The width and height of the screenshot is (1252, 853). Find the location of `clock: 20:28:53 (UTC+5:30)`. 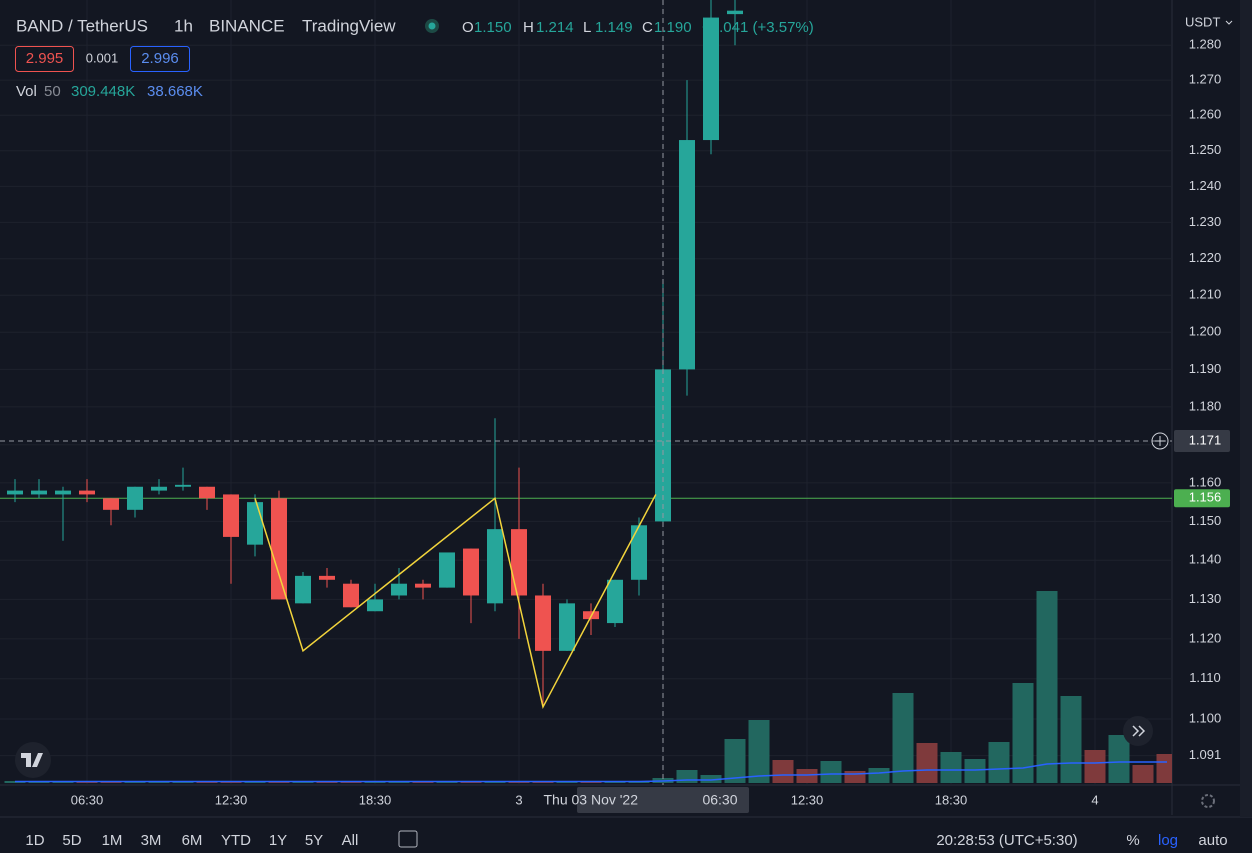

clock: 20:28:53 (UTC+5:30) is located at coordinates (1006, 840).